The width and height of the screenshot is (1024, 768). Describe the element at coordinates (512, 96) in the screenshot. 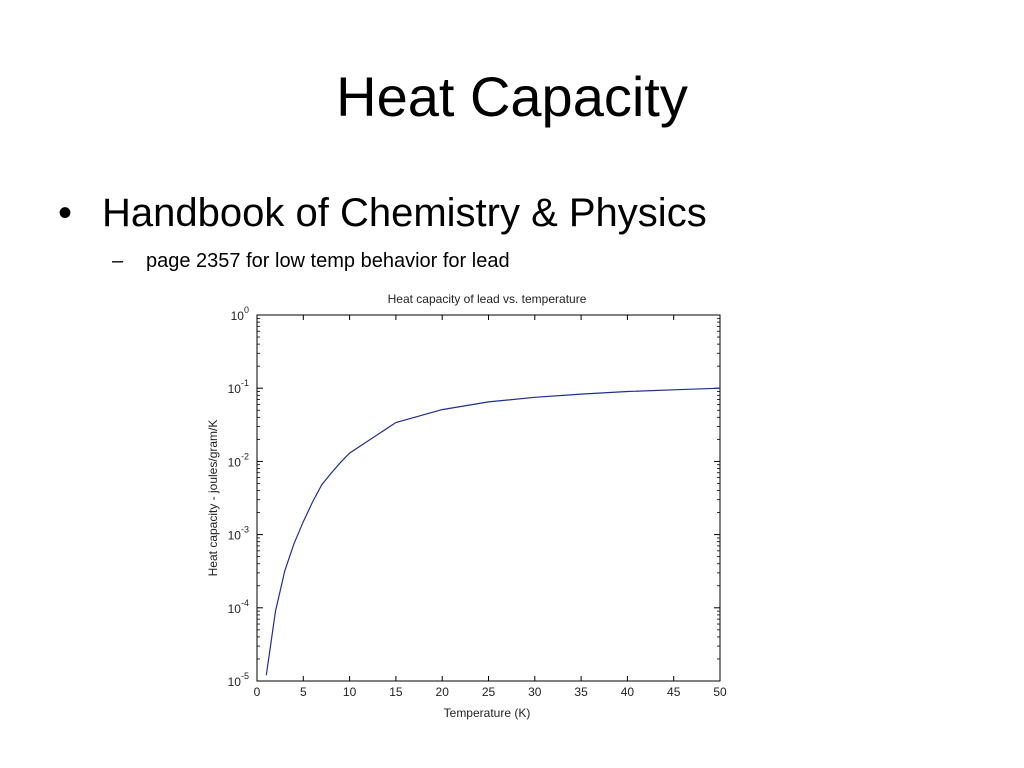

I see `slide-title: Heat Capacity` at that location.